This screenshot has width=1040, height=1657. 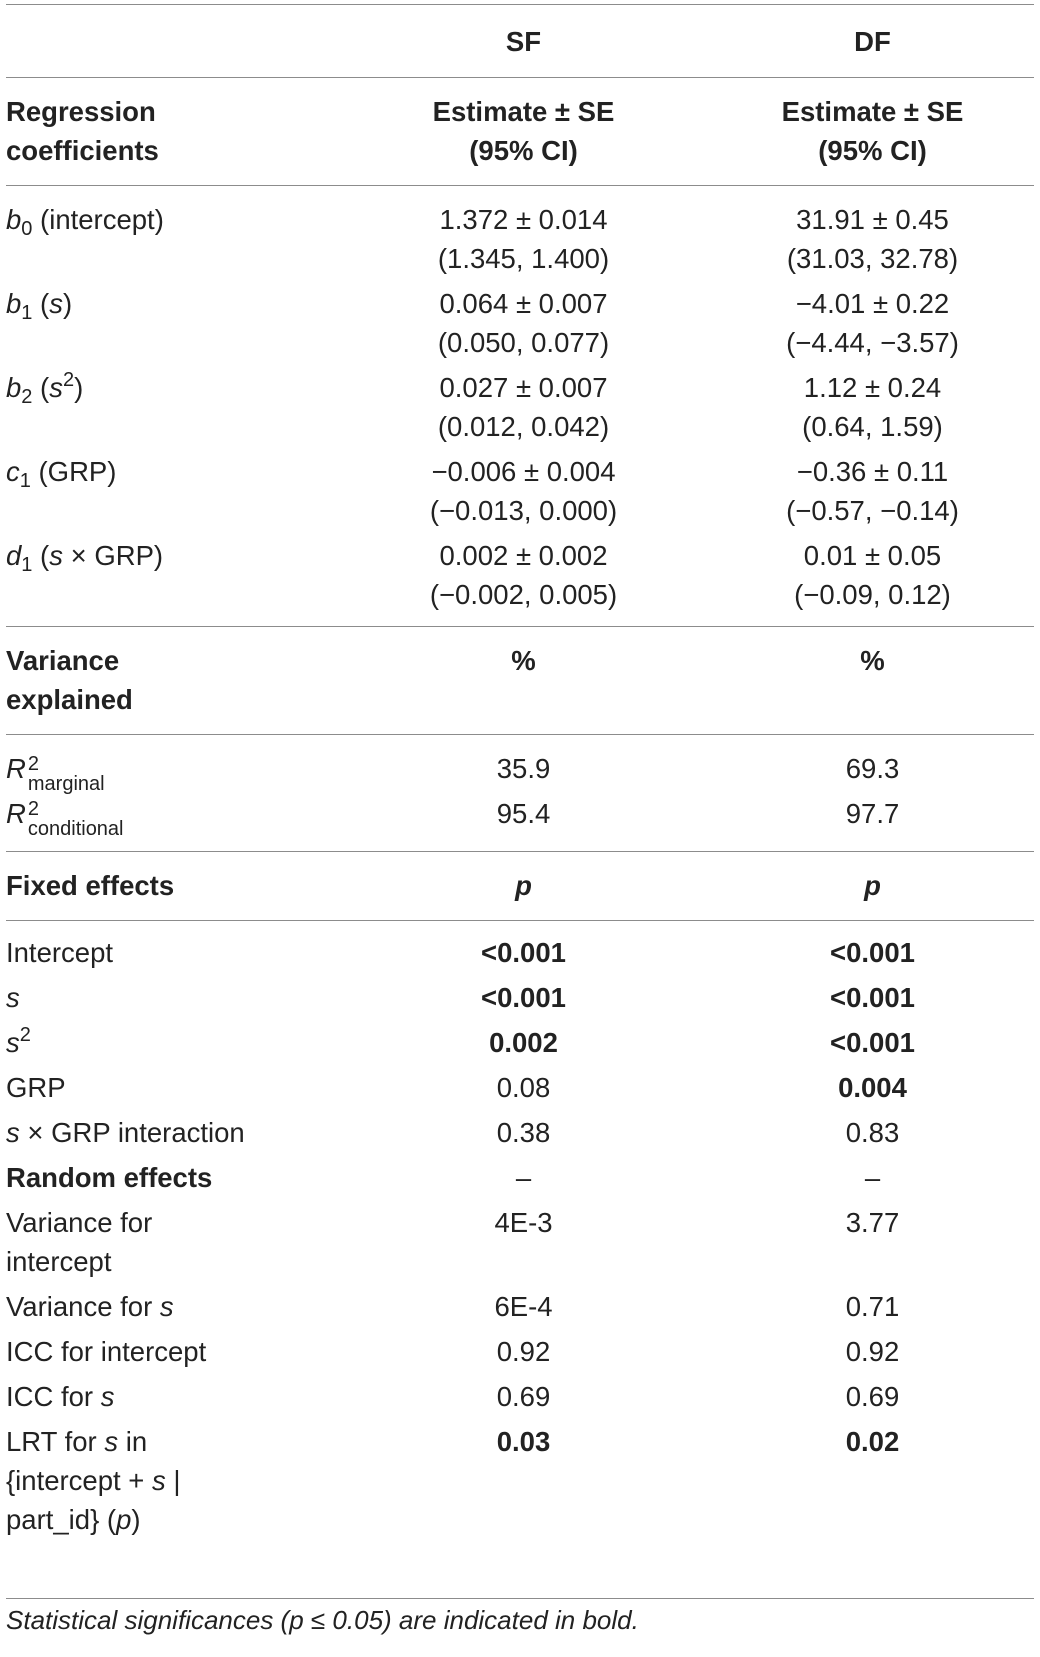 What do you see at coordinates (132, 1132) in the screenshot?
I see `label-text: × GRP interaction` at bounding box center [132, 1132].